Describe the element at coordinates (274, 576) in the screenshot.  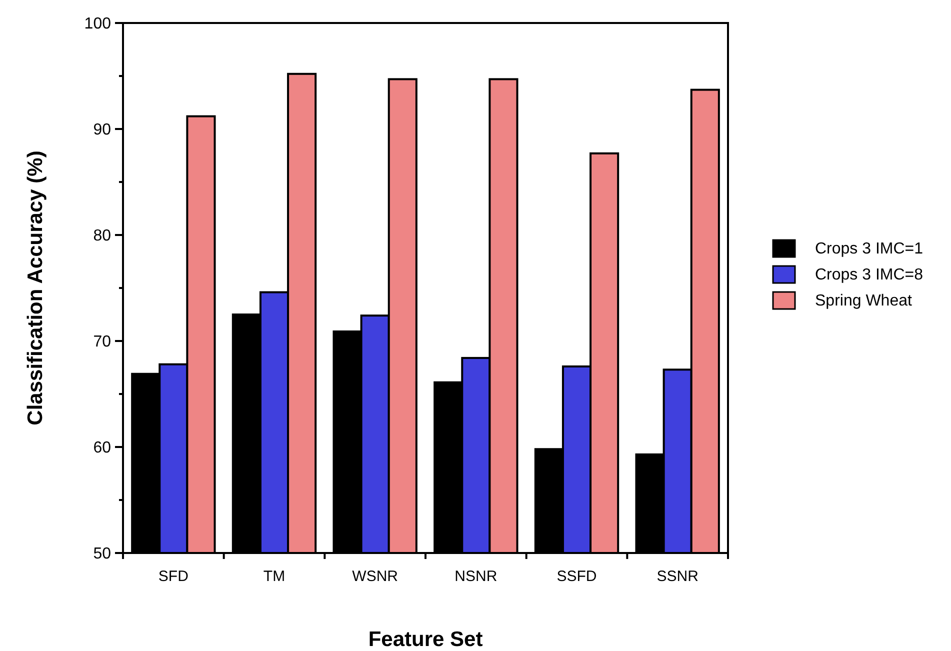
I see `x-tick-label: TM` at that location.